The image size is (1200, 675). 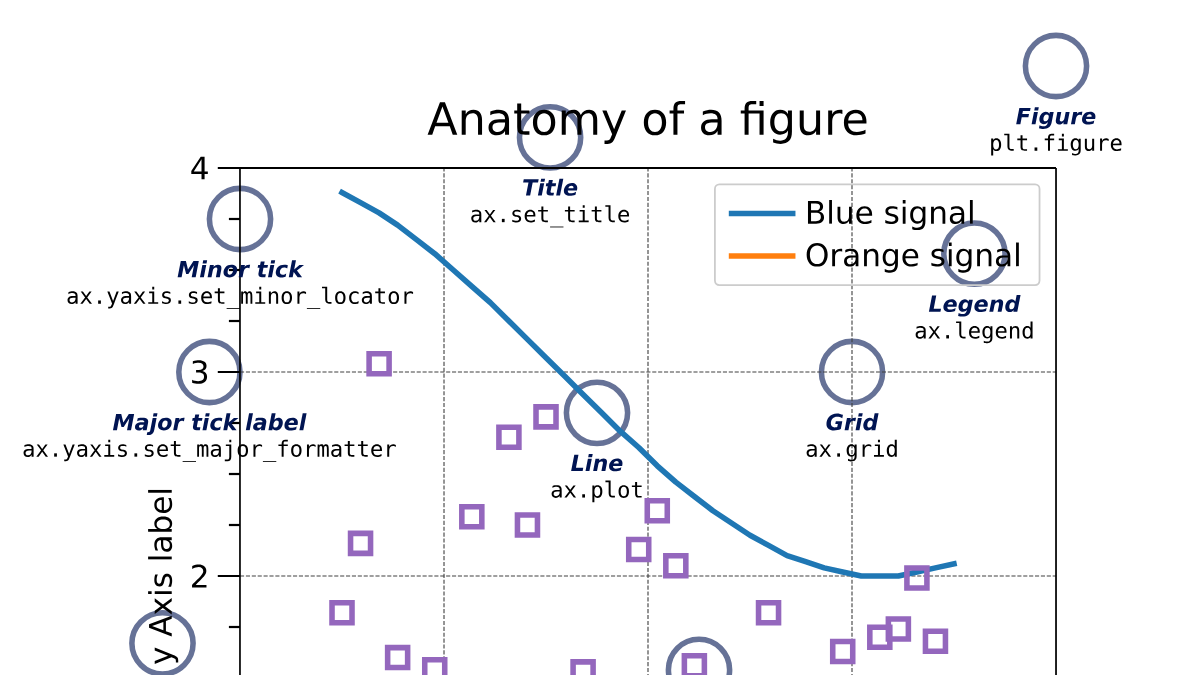 I want to click on text: Figure, so click(x=1056, y=118).